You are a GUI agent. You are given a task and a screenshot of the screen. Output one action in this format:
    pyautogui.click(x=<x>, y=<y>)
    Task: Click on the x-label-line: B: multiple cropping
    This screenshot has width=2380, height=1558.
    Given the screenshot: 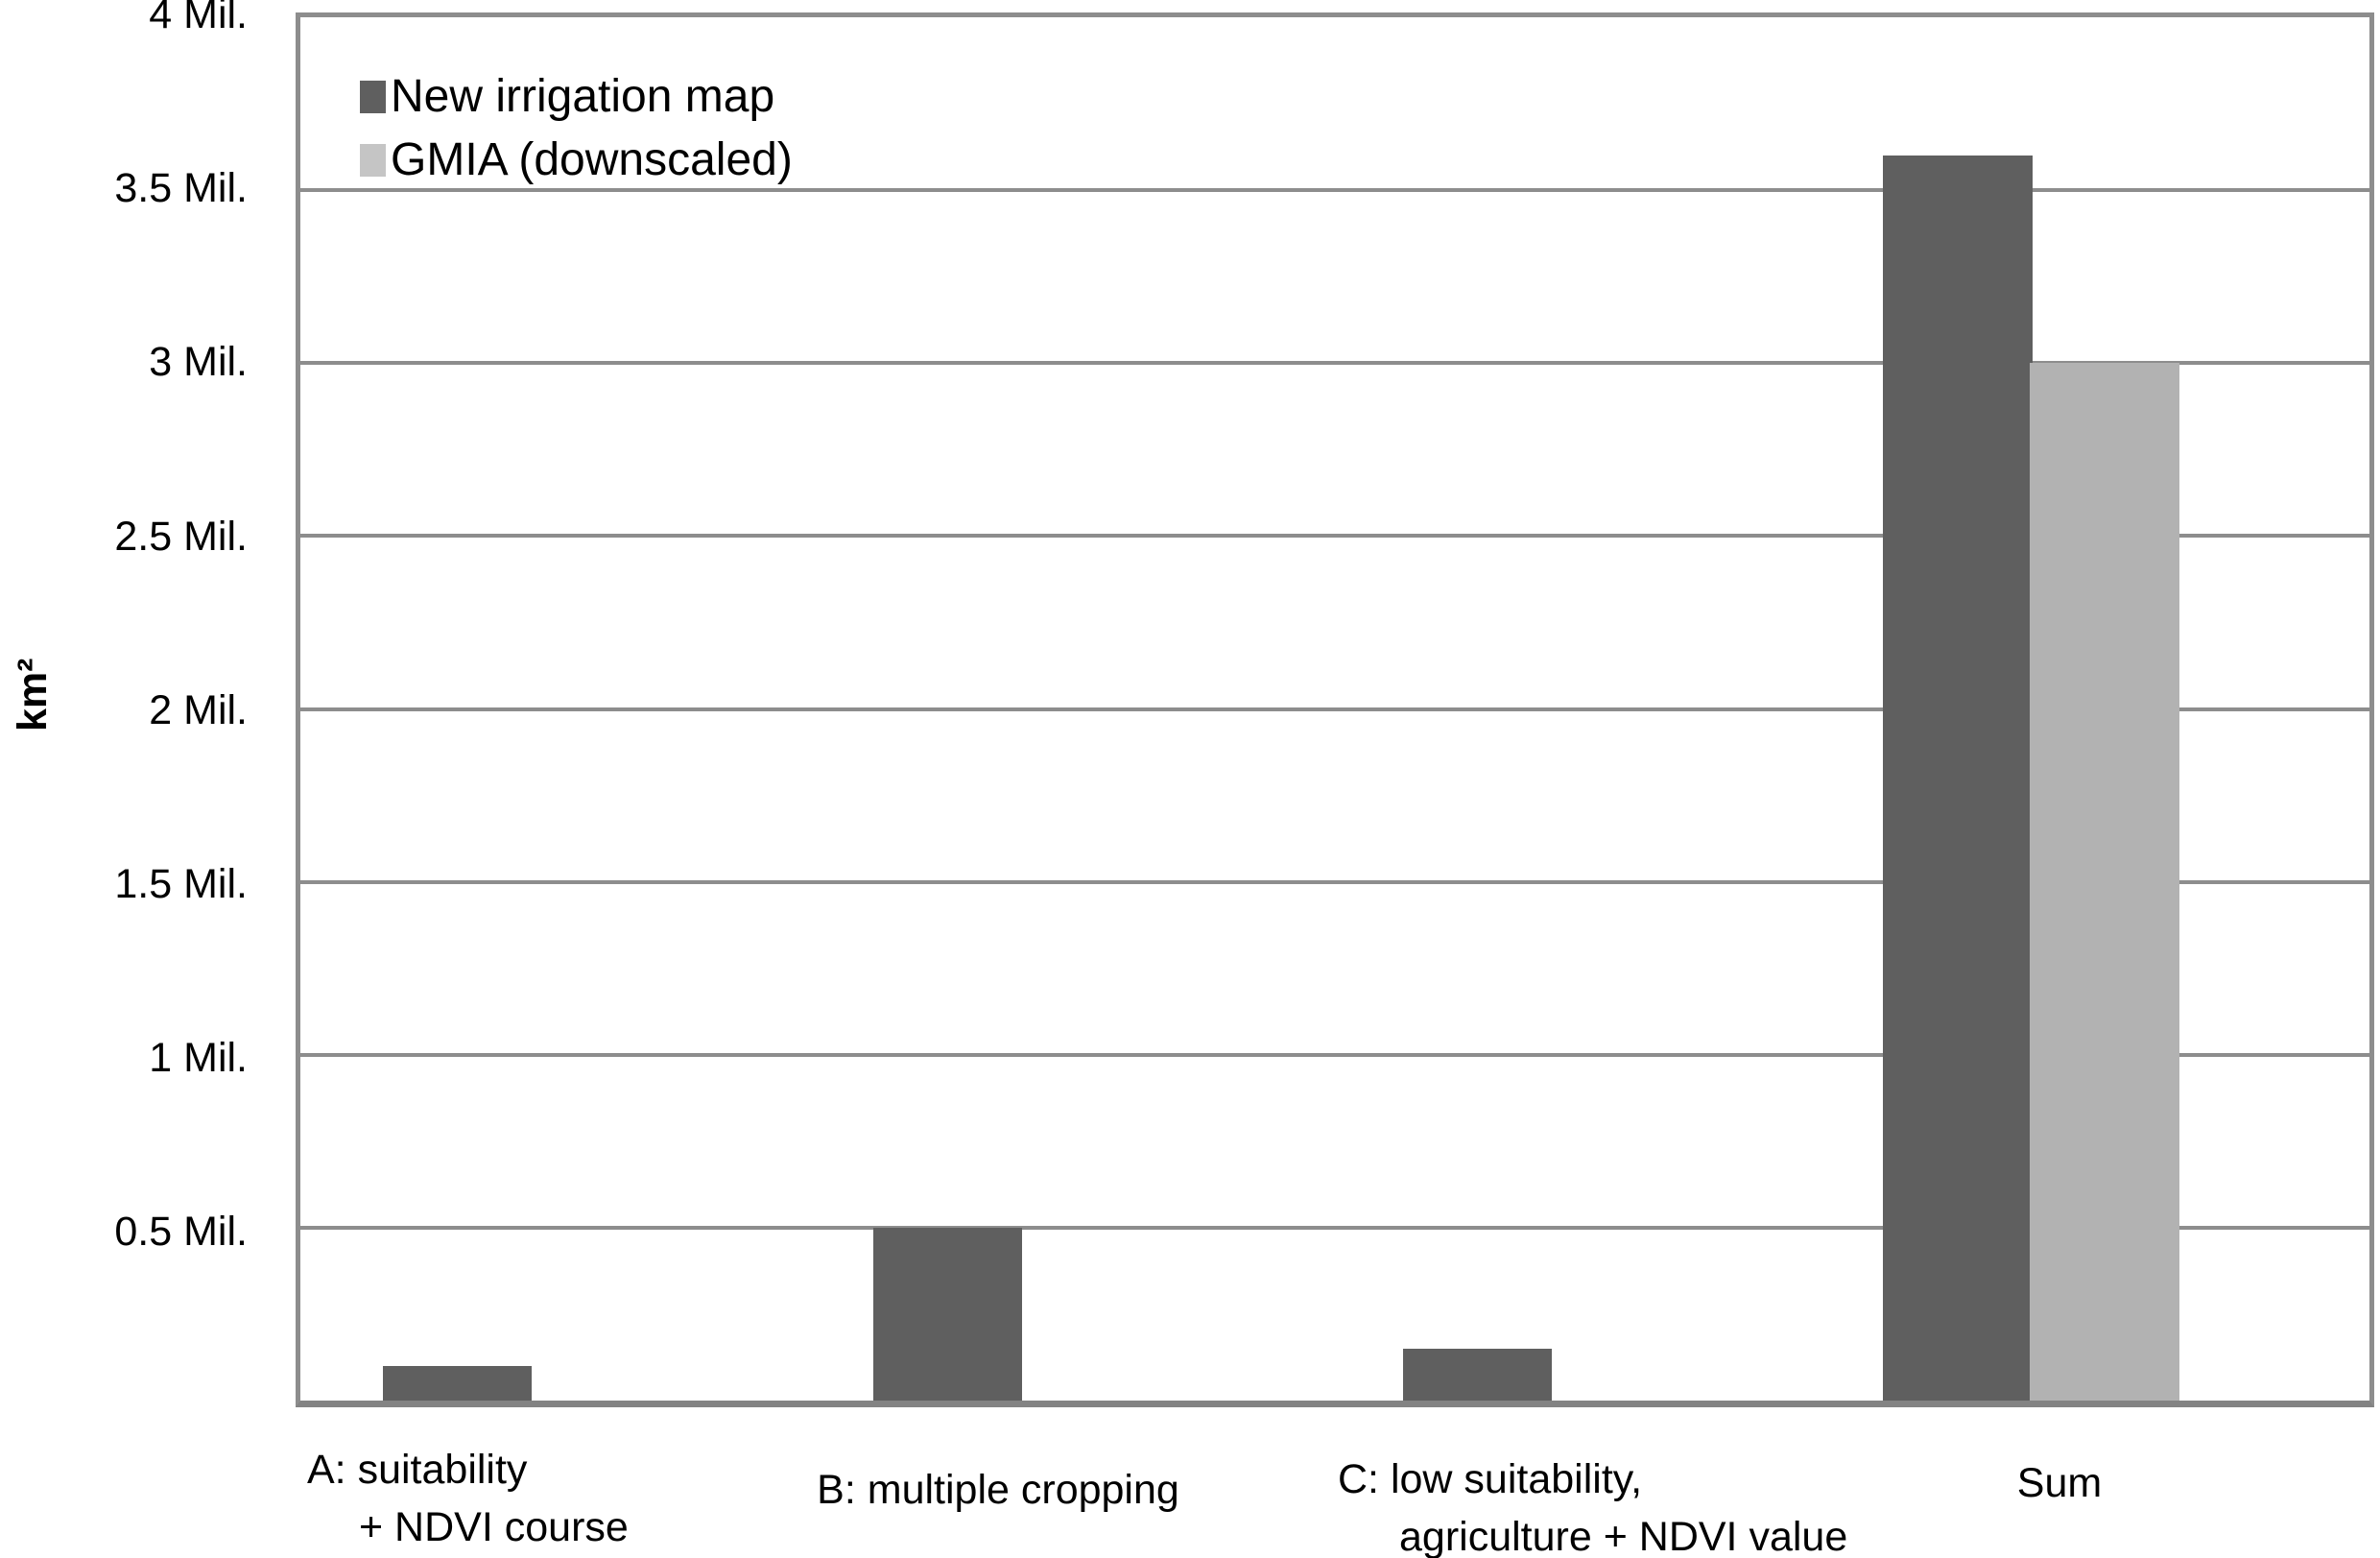 What is the action you would take?
    pyautogui.click(x=998, y=1490)
    